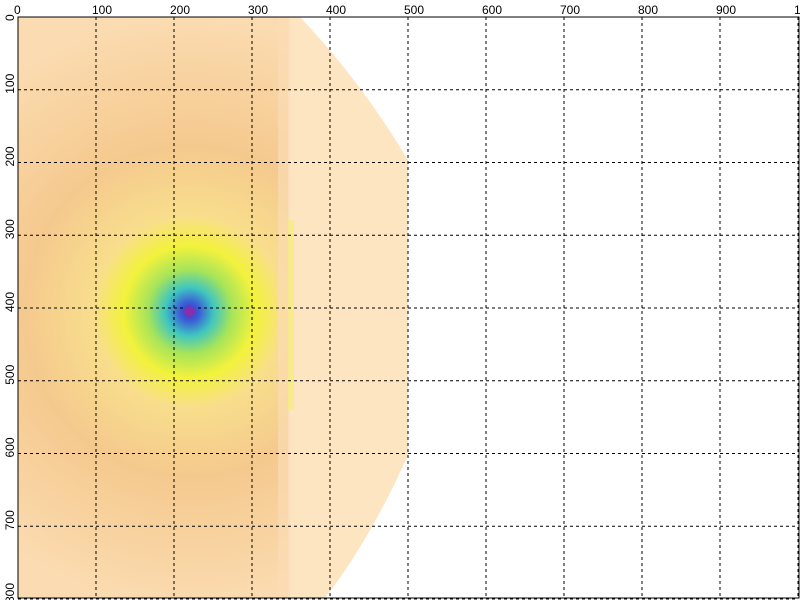  What do you see at coordinates (10, 83) in the screenshot?
I see `y-tick-label: 100` at bounding box center [10, 83].